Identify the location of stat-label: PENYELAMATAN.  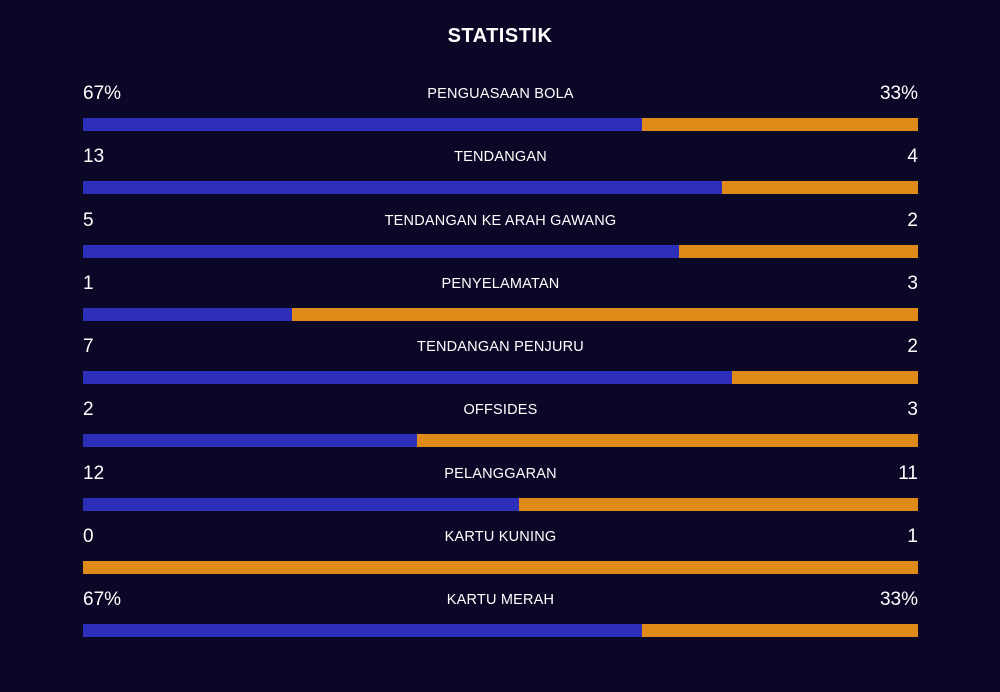
(500, 283).